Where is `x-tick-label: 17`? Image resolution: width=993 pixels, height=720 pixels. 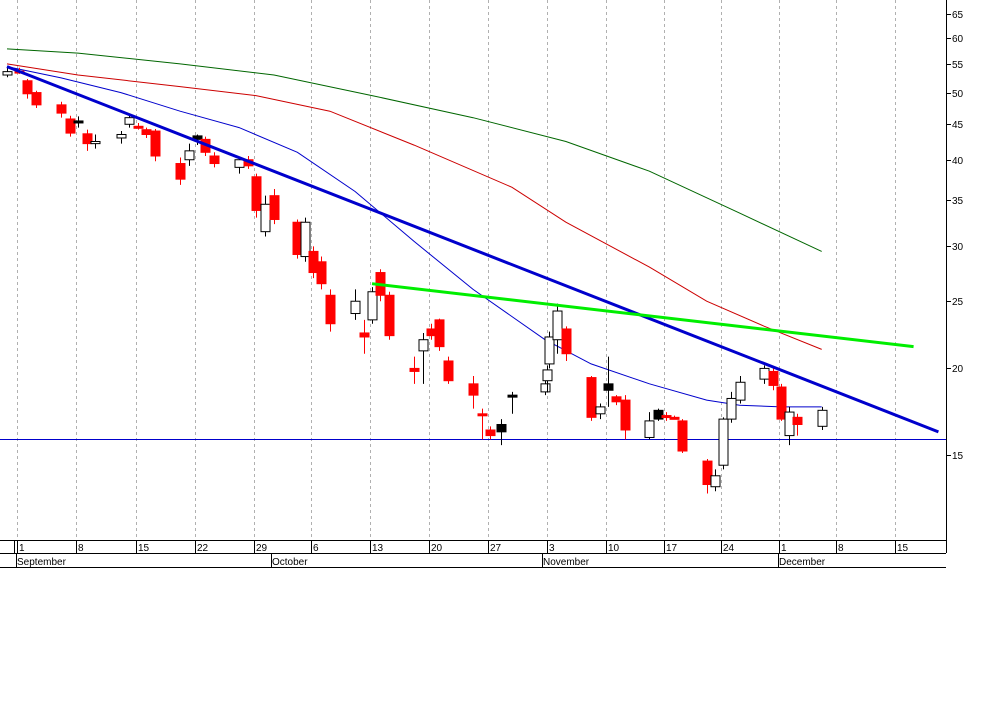 x-tick-label: 17 is located at coordinates (672, 548).